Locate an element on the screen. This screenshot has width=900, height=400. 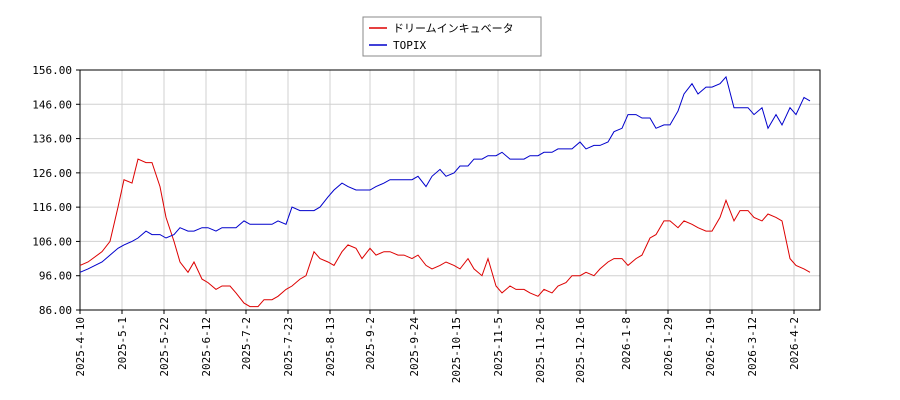
y-tick-label: 136.00 is located at coordinates (52, 139).